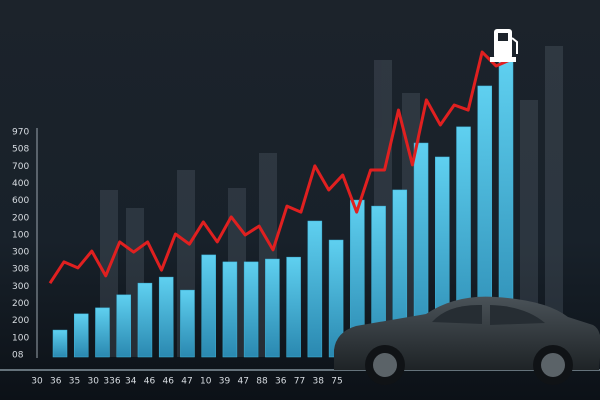 This screenshot has height=400, width=600. Describe the element at coordinates (299, 382) in the screenshot. I see `x-label: 77` at that location.